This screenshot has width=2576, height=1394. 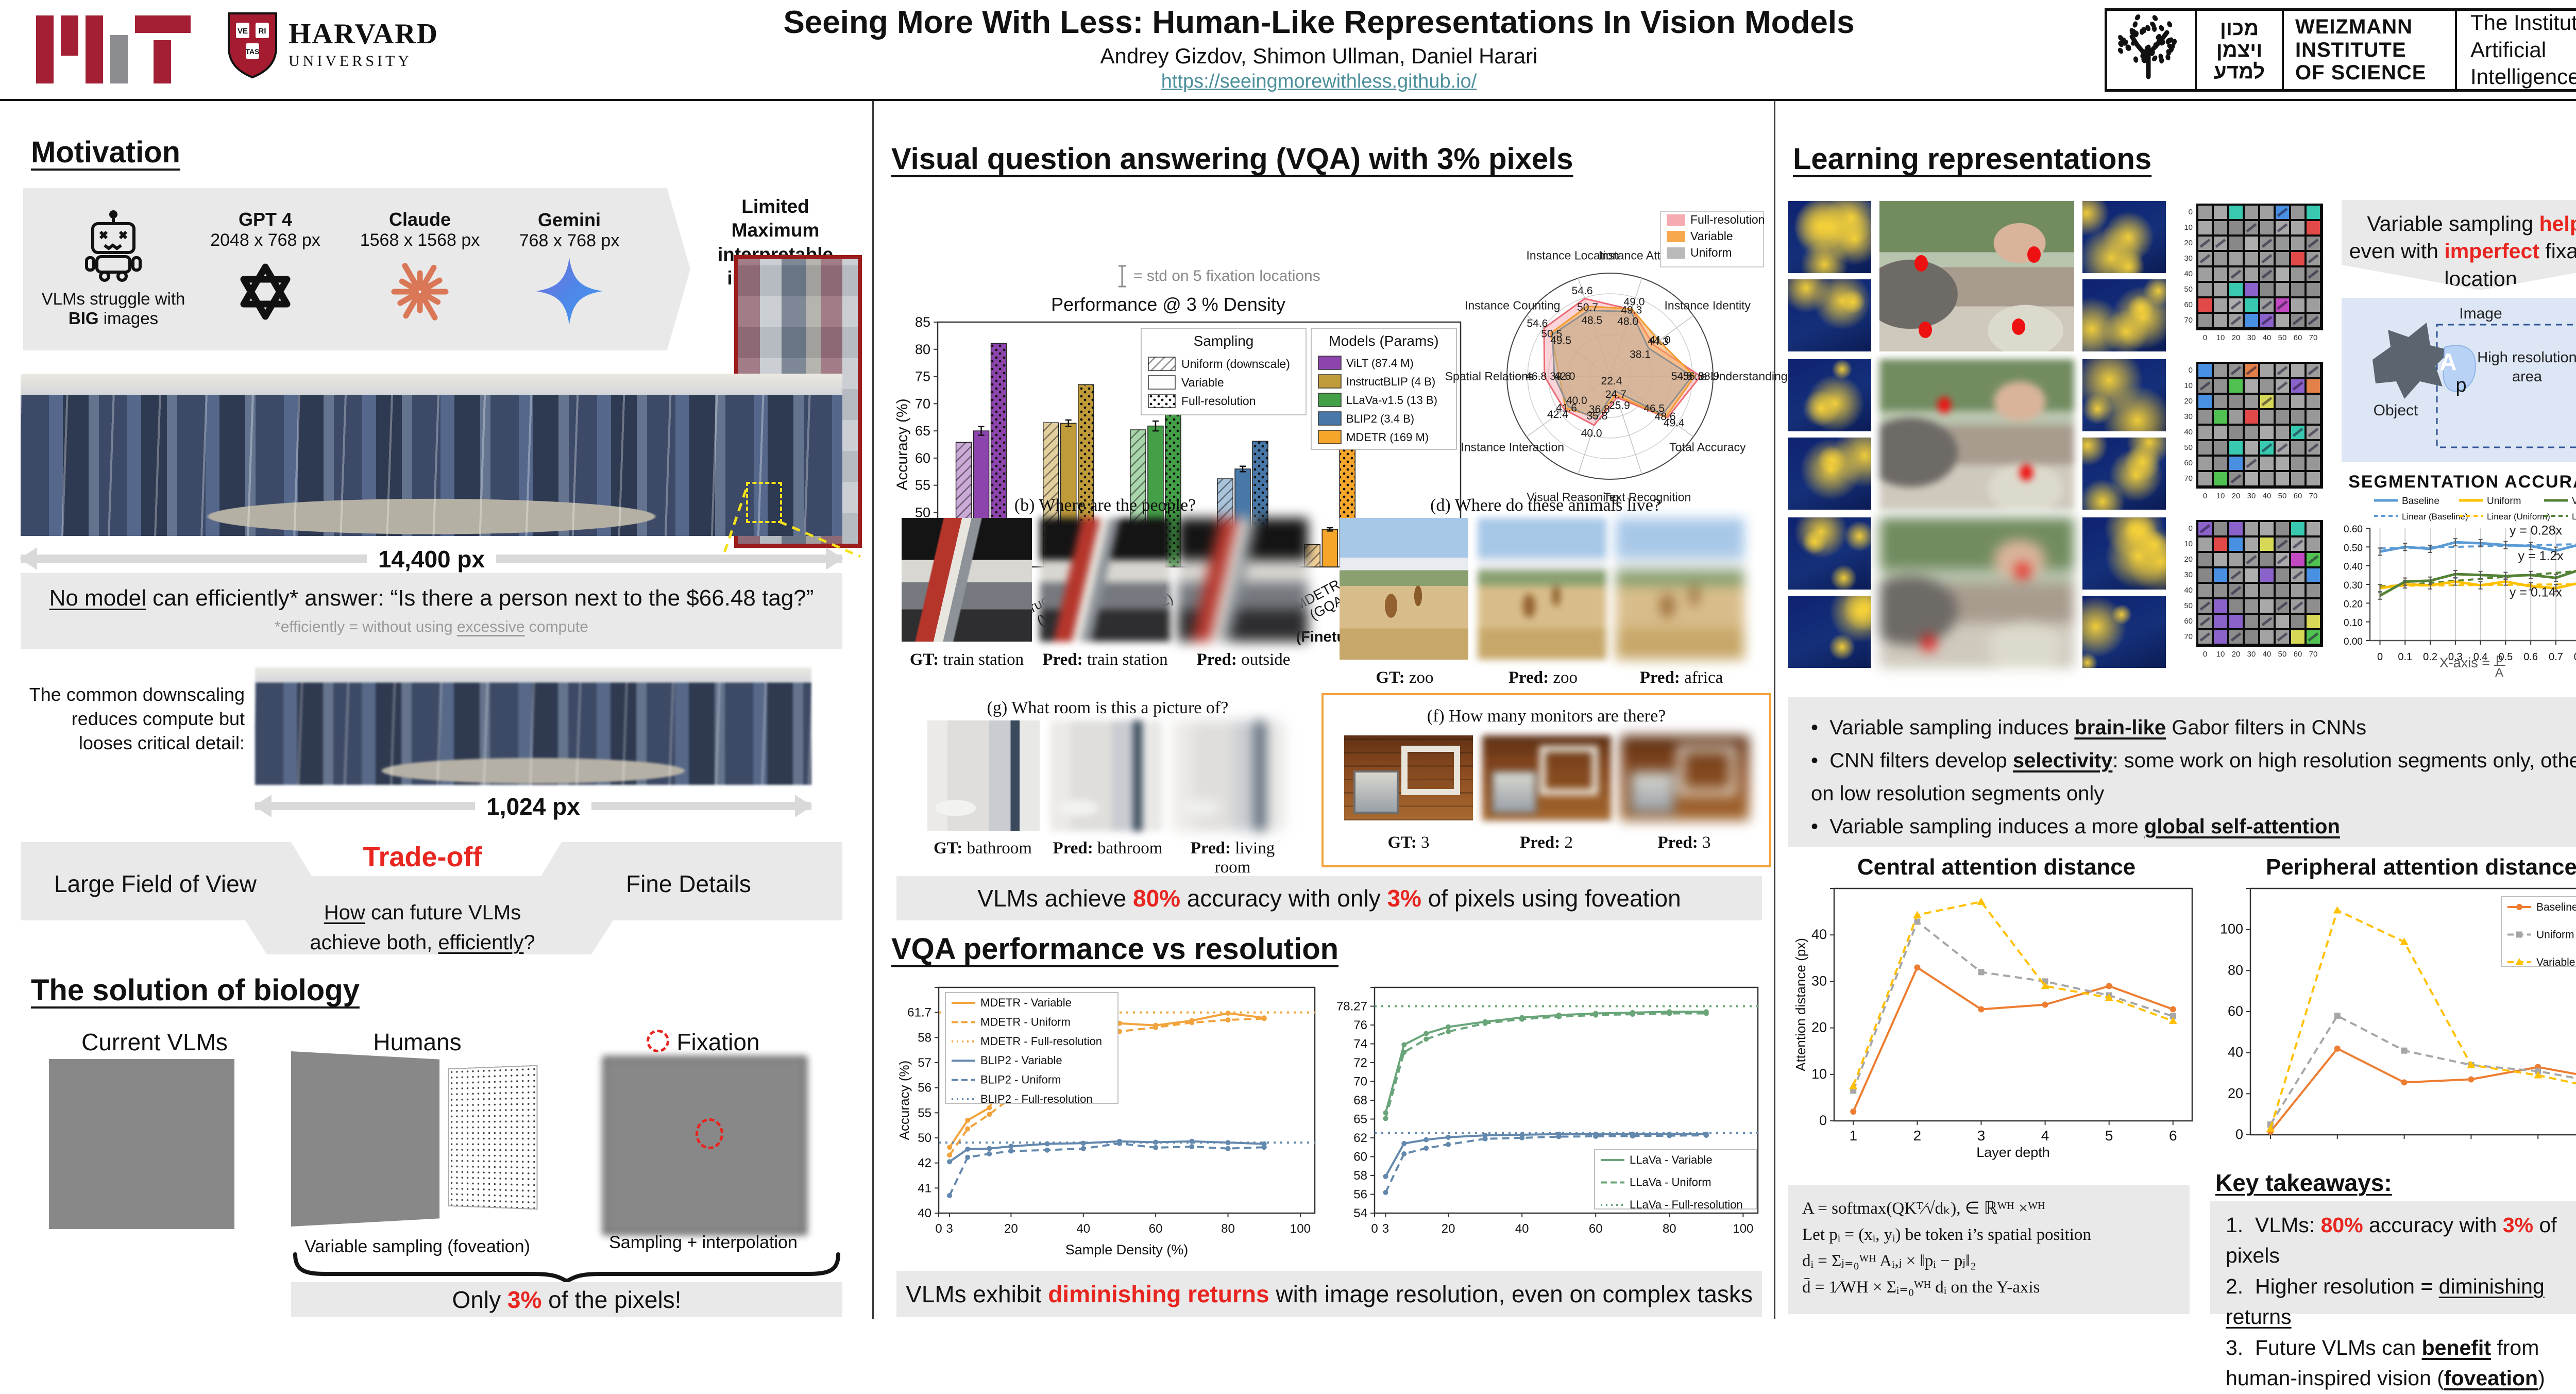 I want to click on peripheral-attention-chart: 0 20 40 60 80 100 Baseline Uniform Variable, so click(x=2395, y=1022).